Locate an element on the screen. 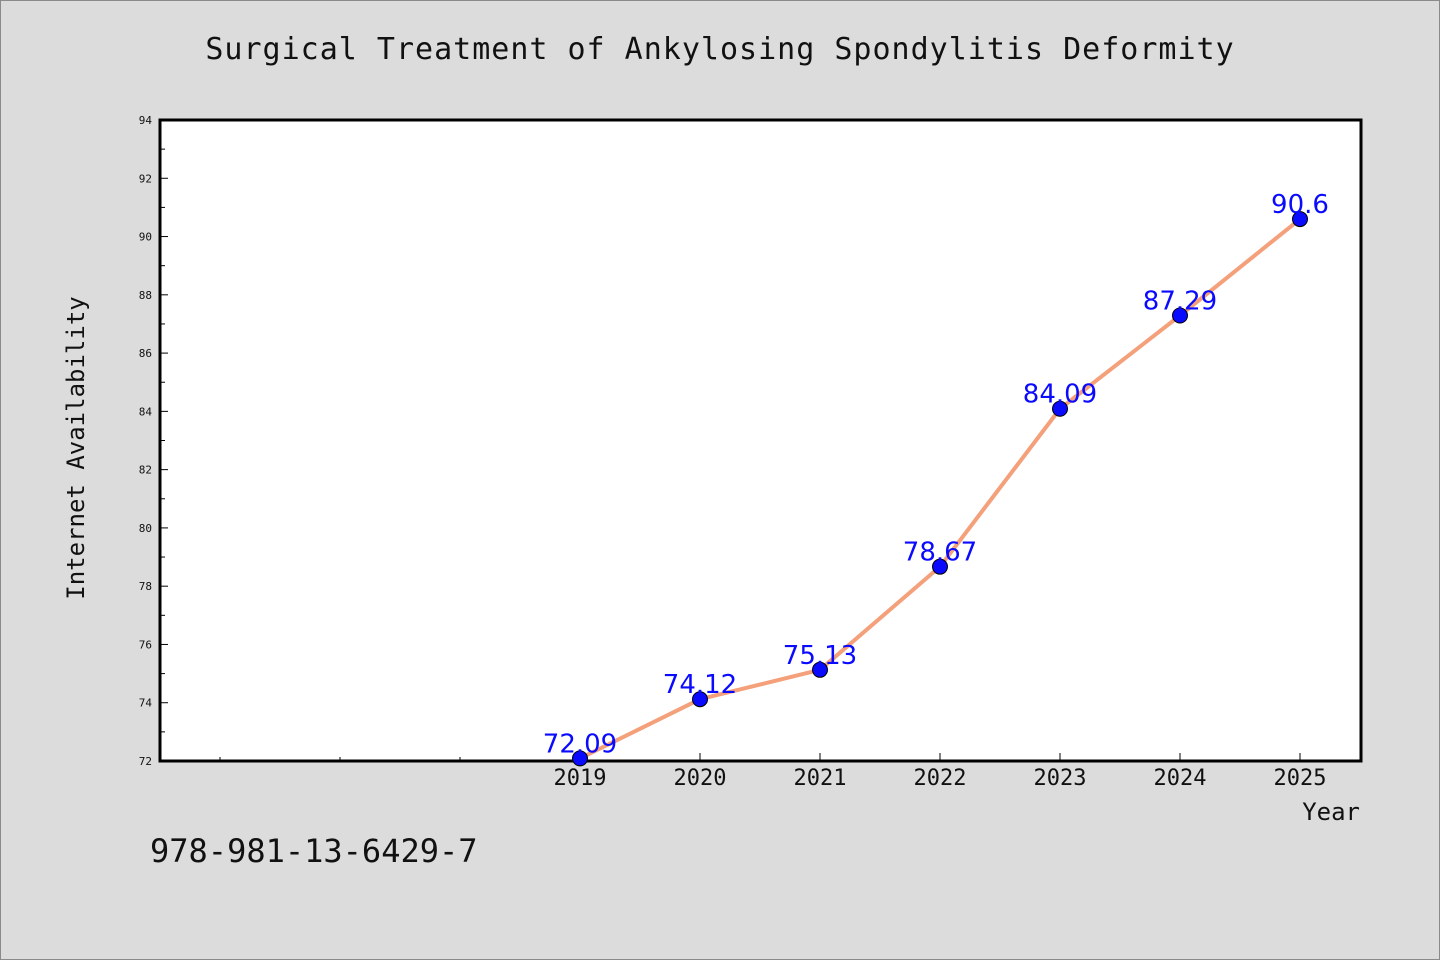  data-label: 78.67 is located at coordinates (940, 553).